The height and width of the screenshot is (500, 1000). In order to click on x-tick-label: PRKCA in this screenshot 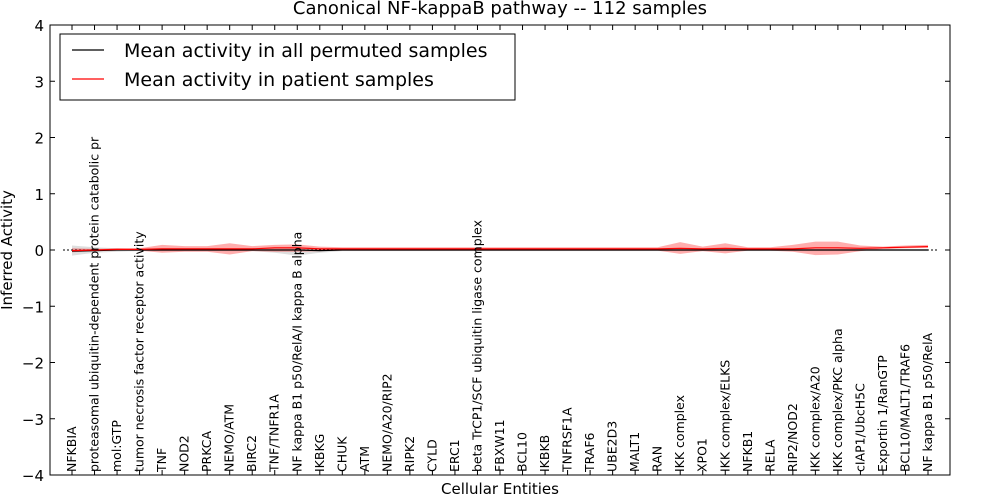, I will do `click(206, 451)`.